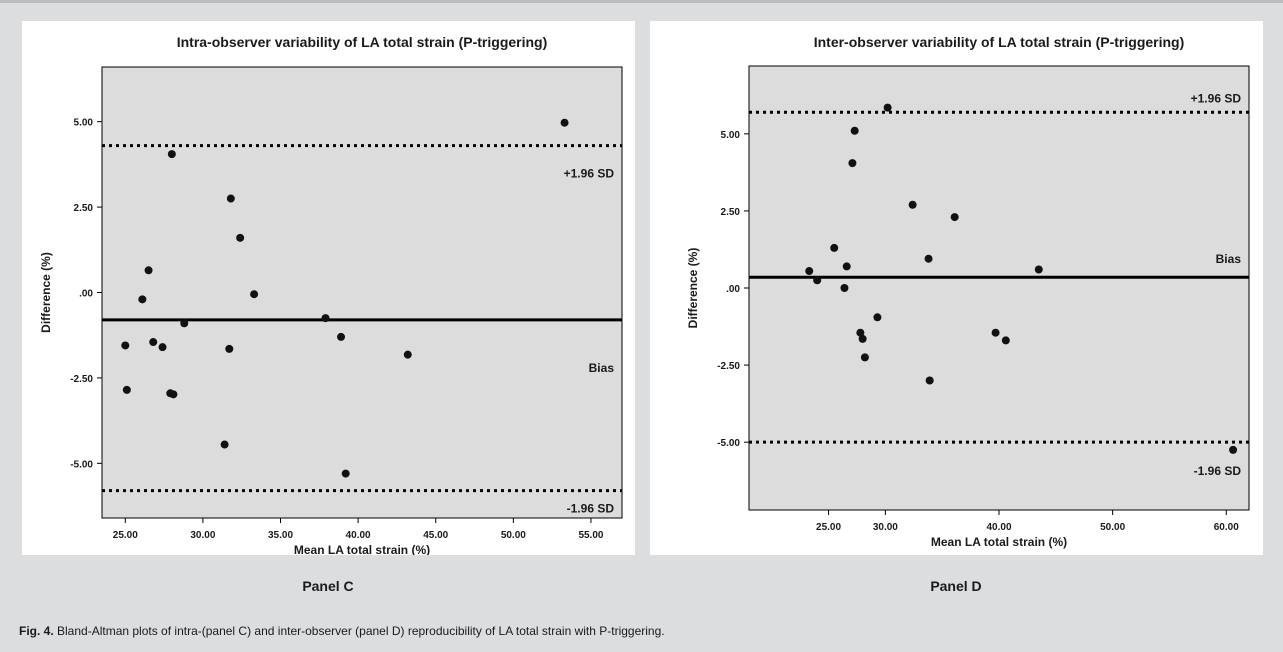  Describe the element at coordinates (328, 586) in the screenshot. I see `panel-c-label: Panel C` at that location.